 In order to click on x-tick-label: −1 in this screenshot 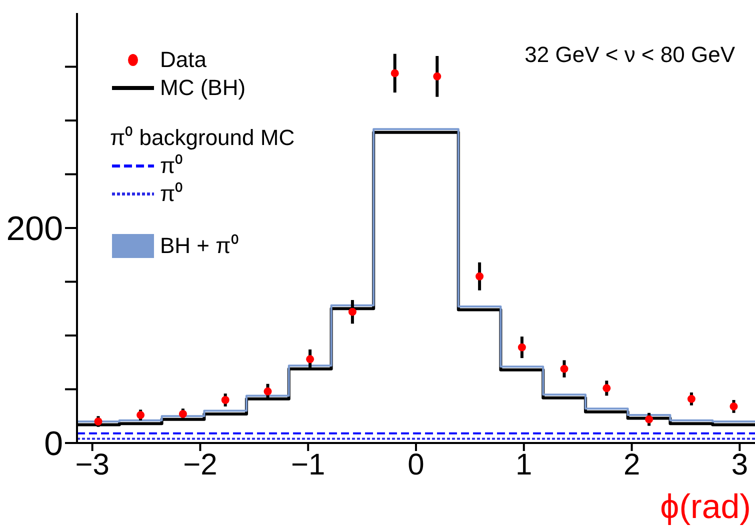, I will do `click(308, 465)`.